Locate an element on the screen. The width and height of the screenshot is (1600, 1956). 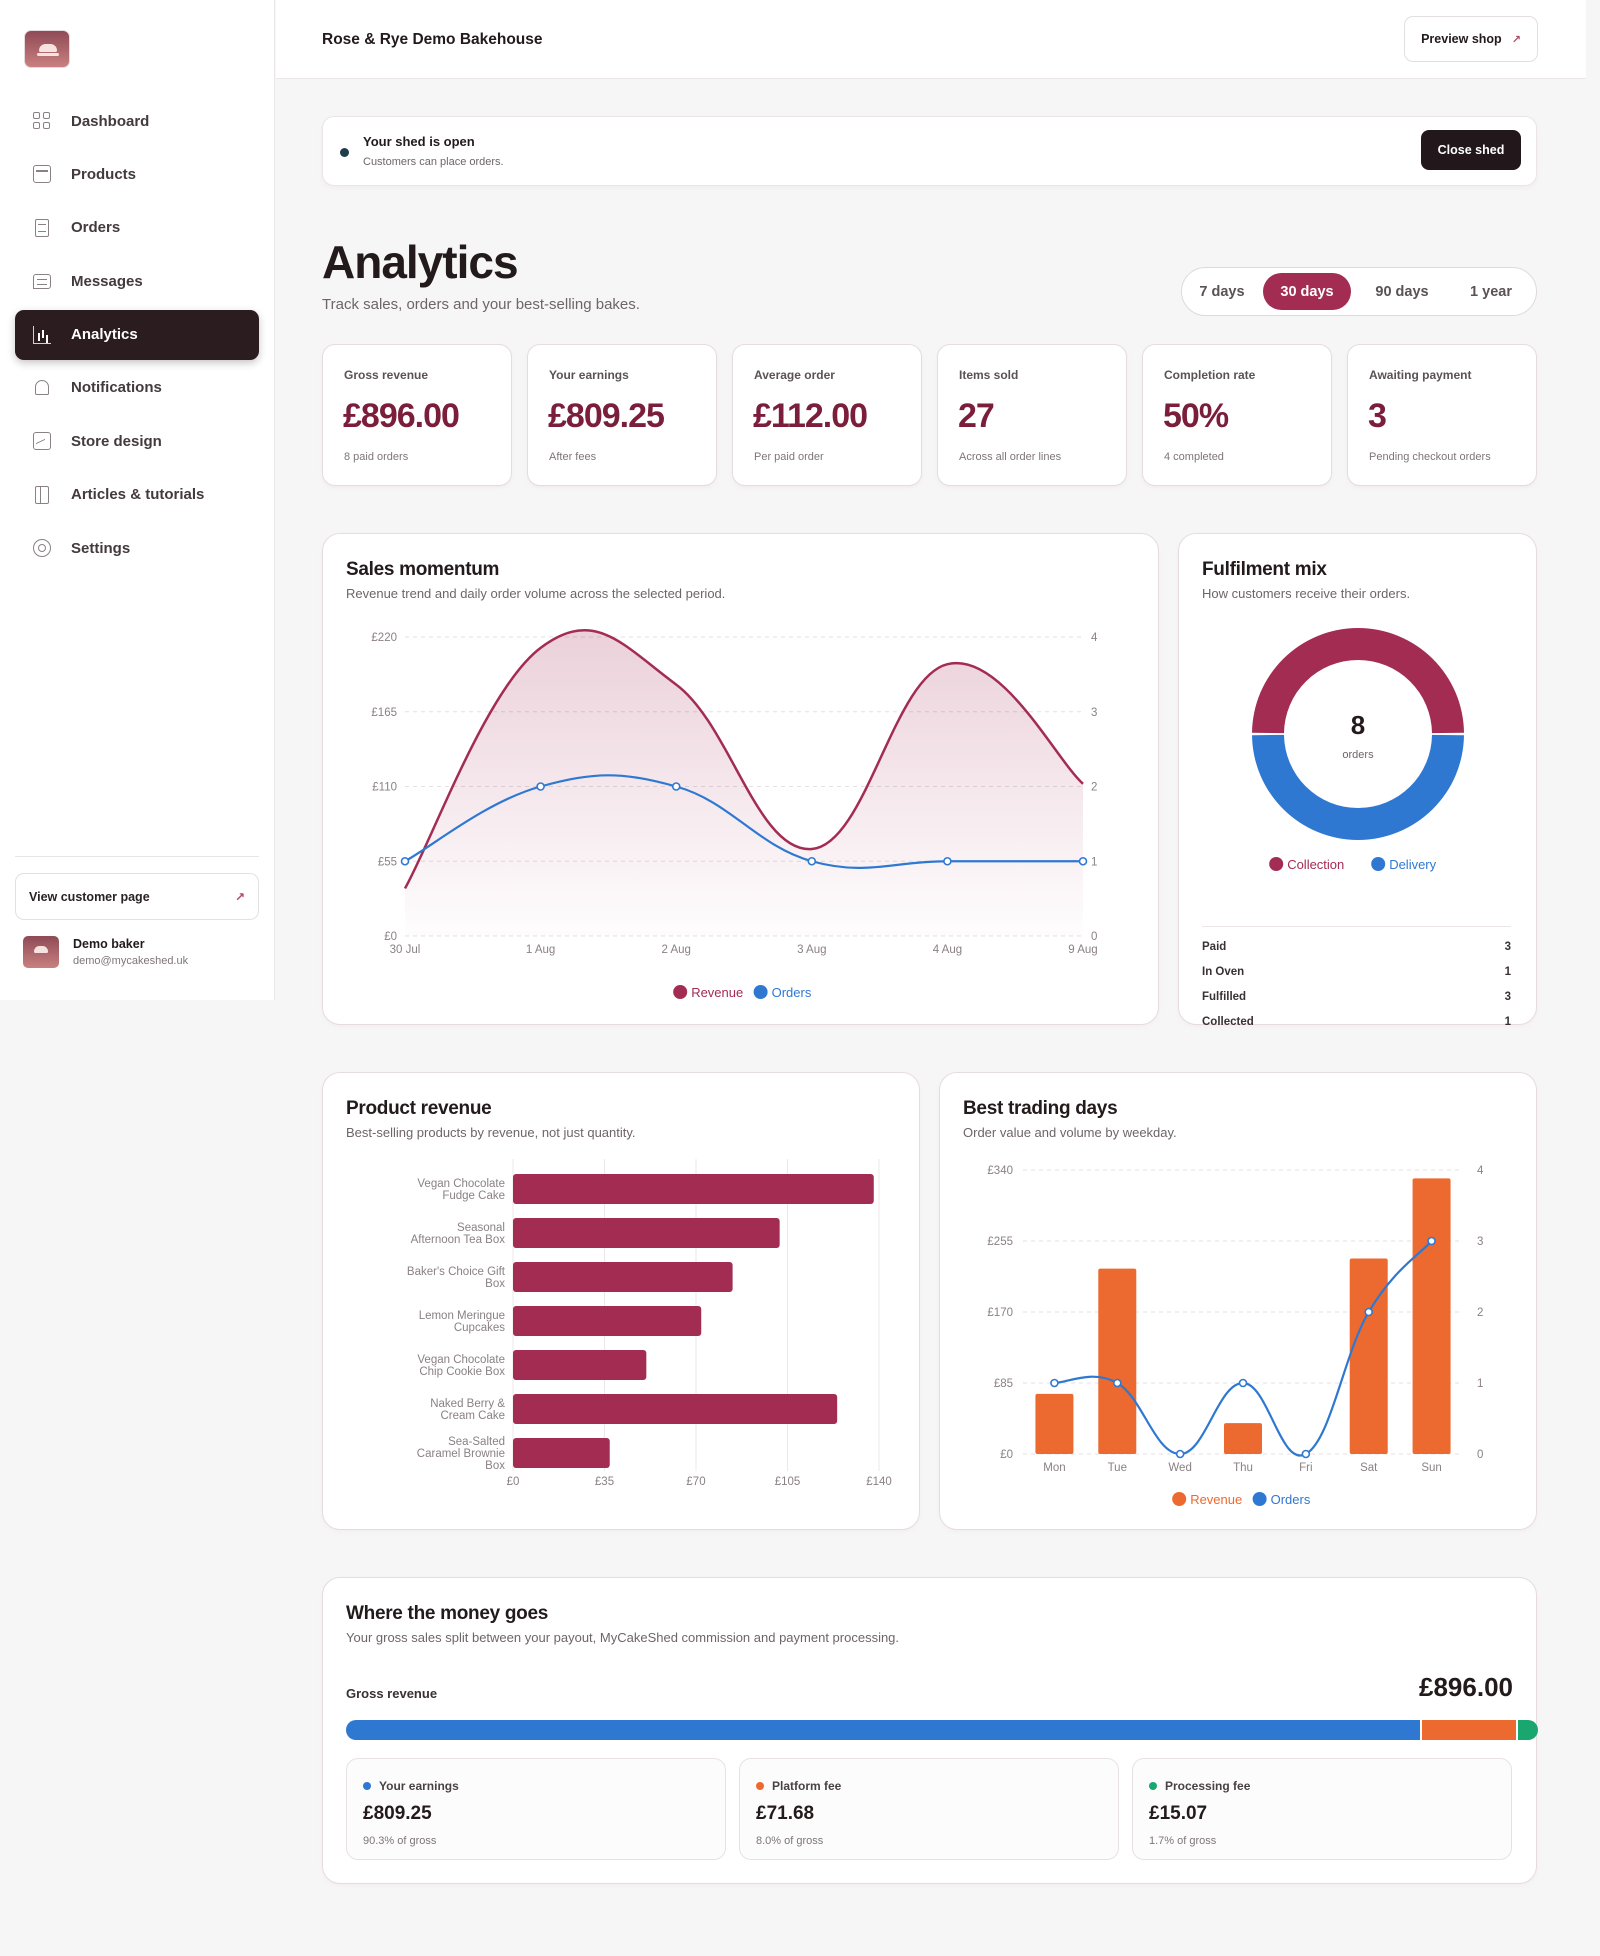
stat-subtext: After fees is located at coordinates (573, 457).